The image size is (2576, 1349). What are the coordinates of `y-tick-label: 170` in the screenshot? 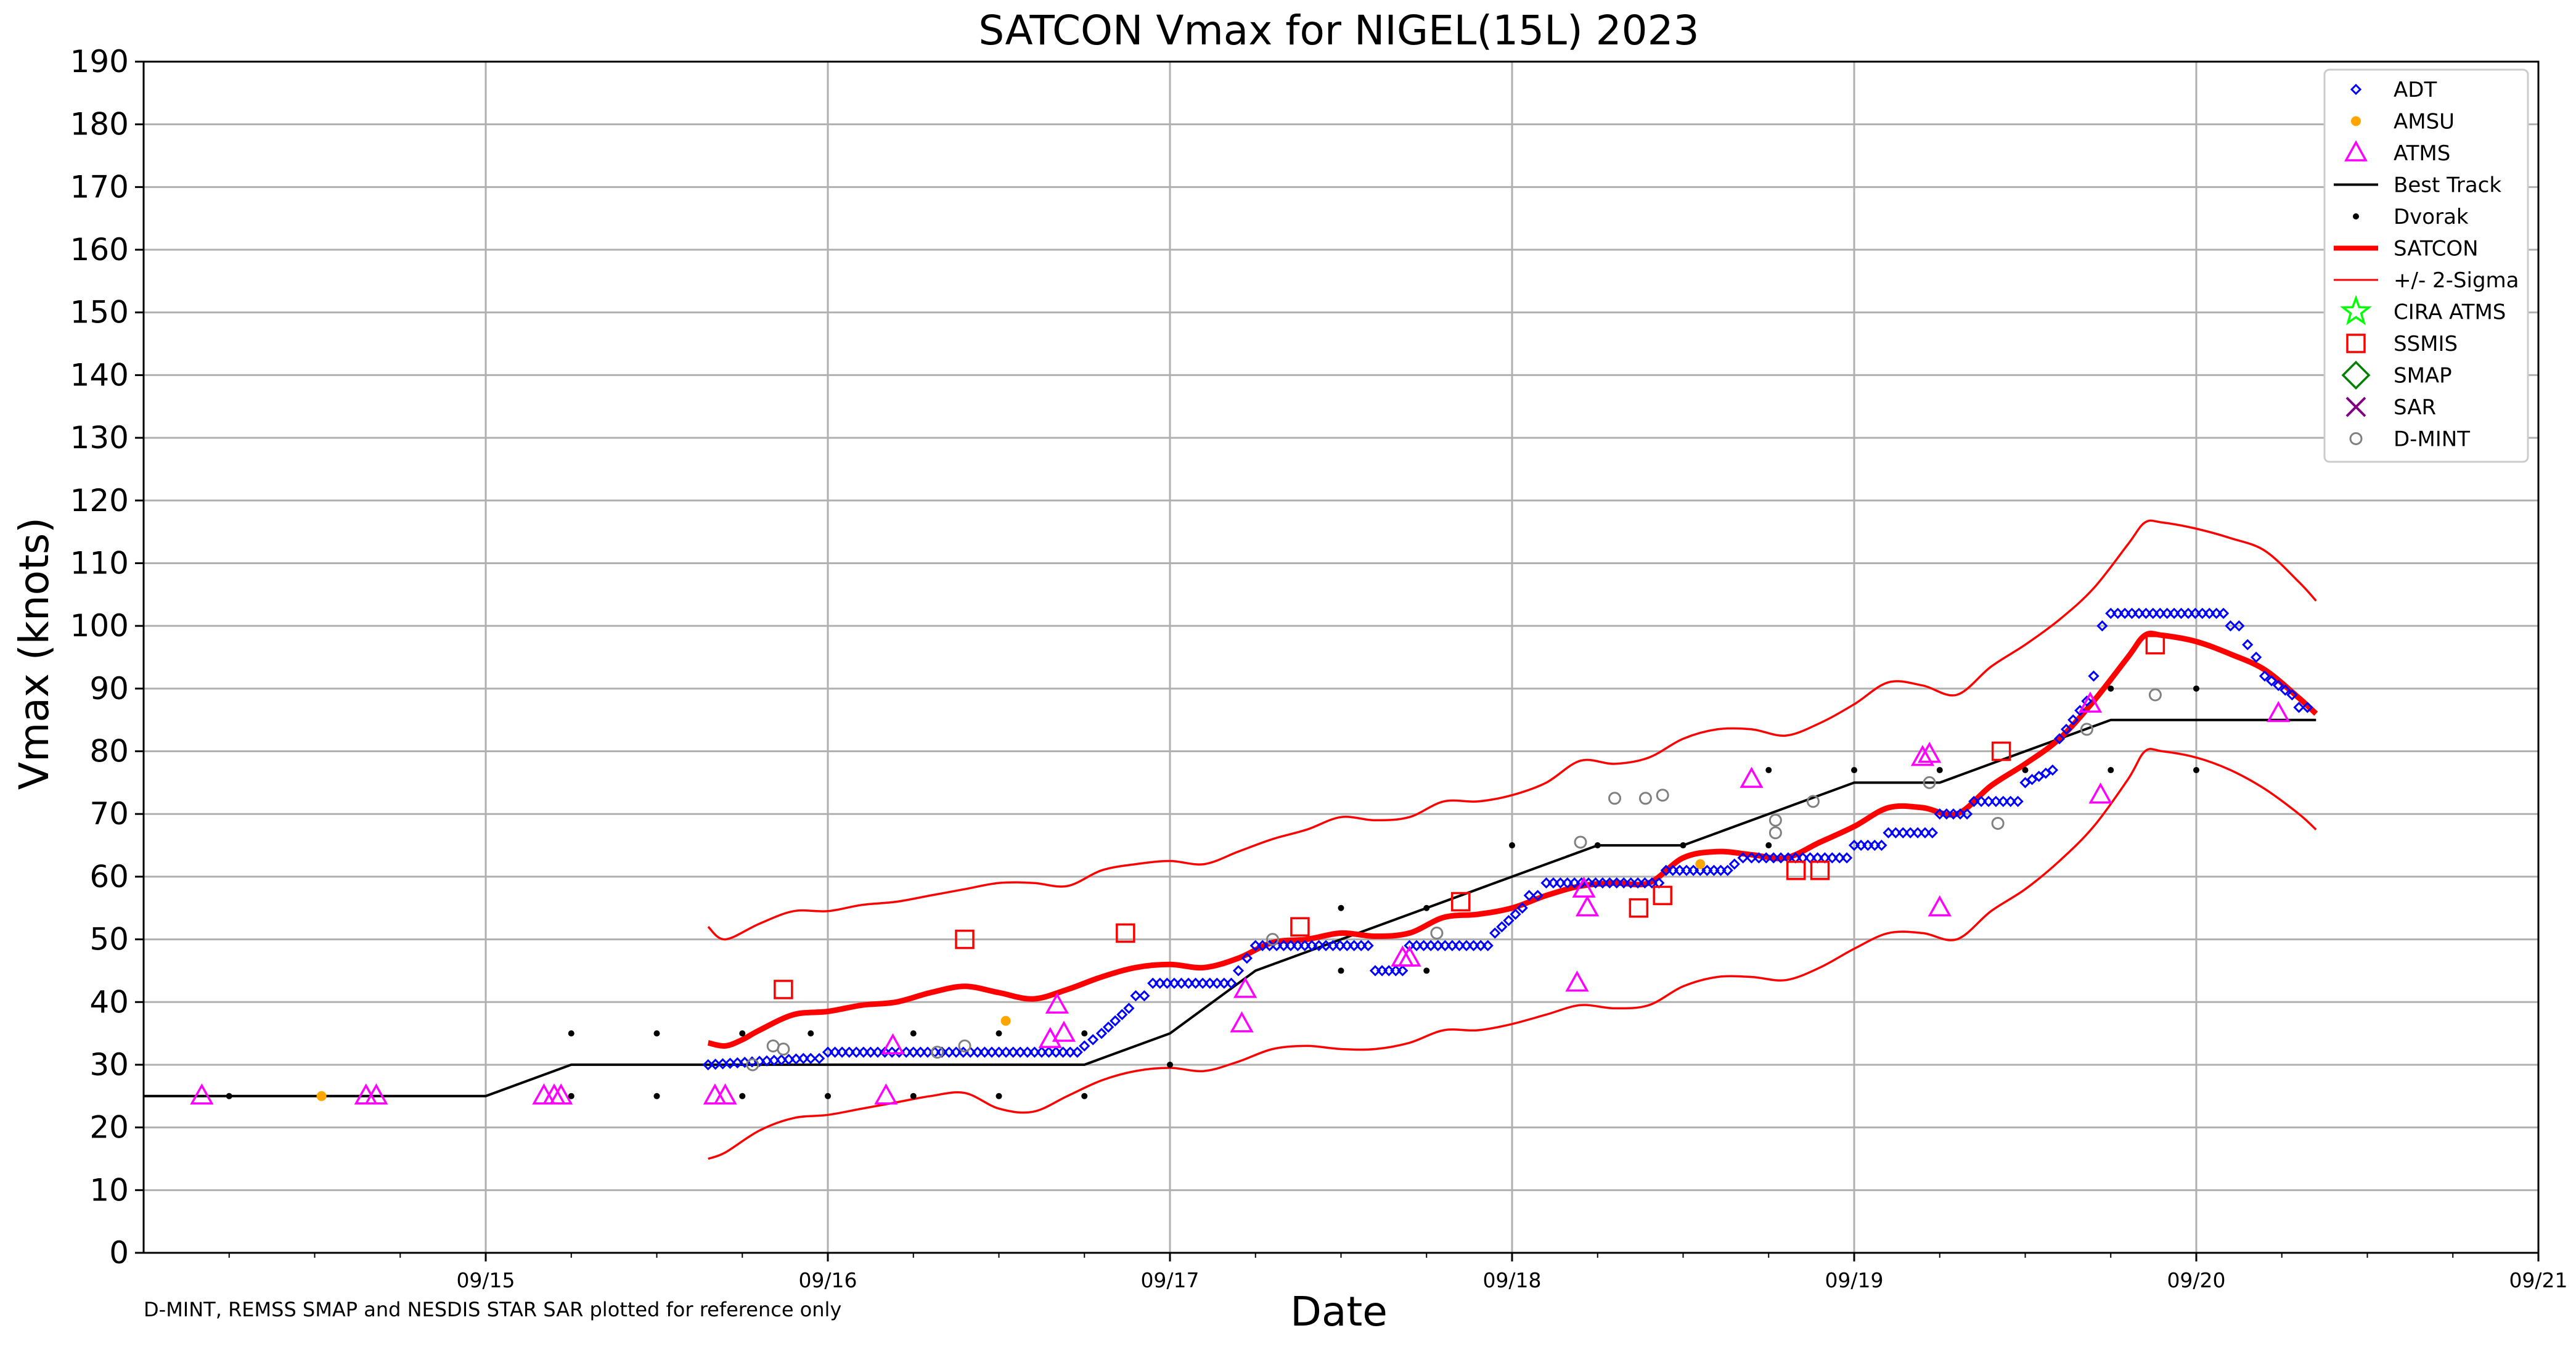 It's located at (99, 187).